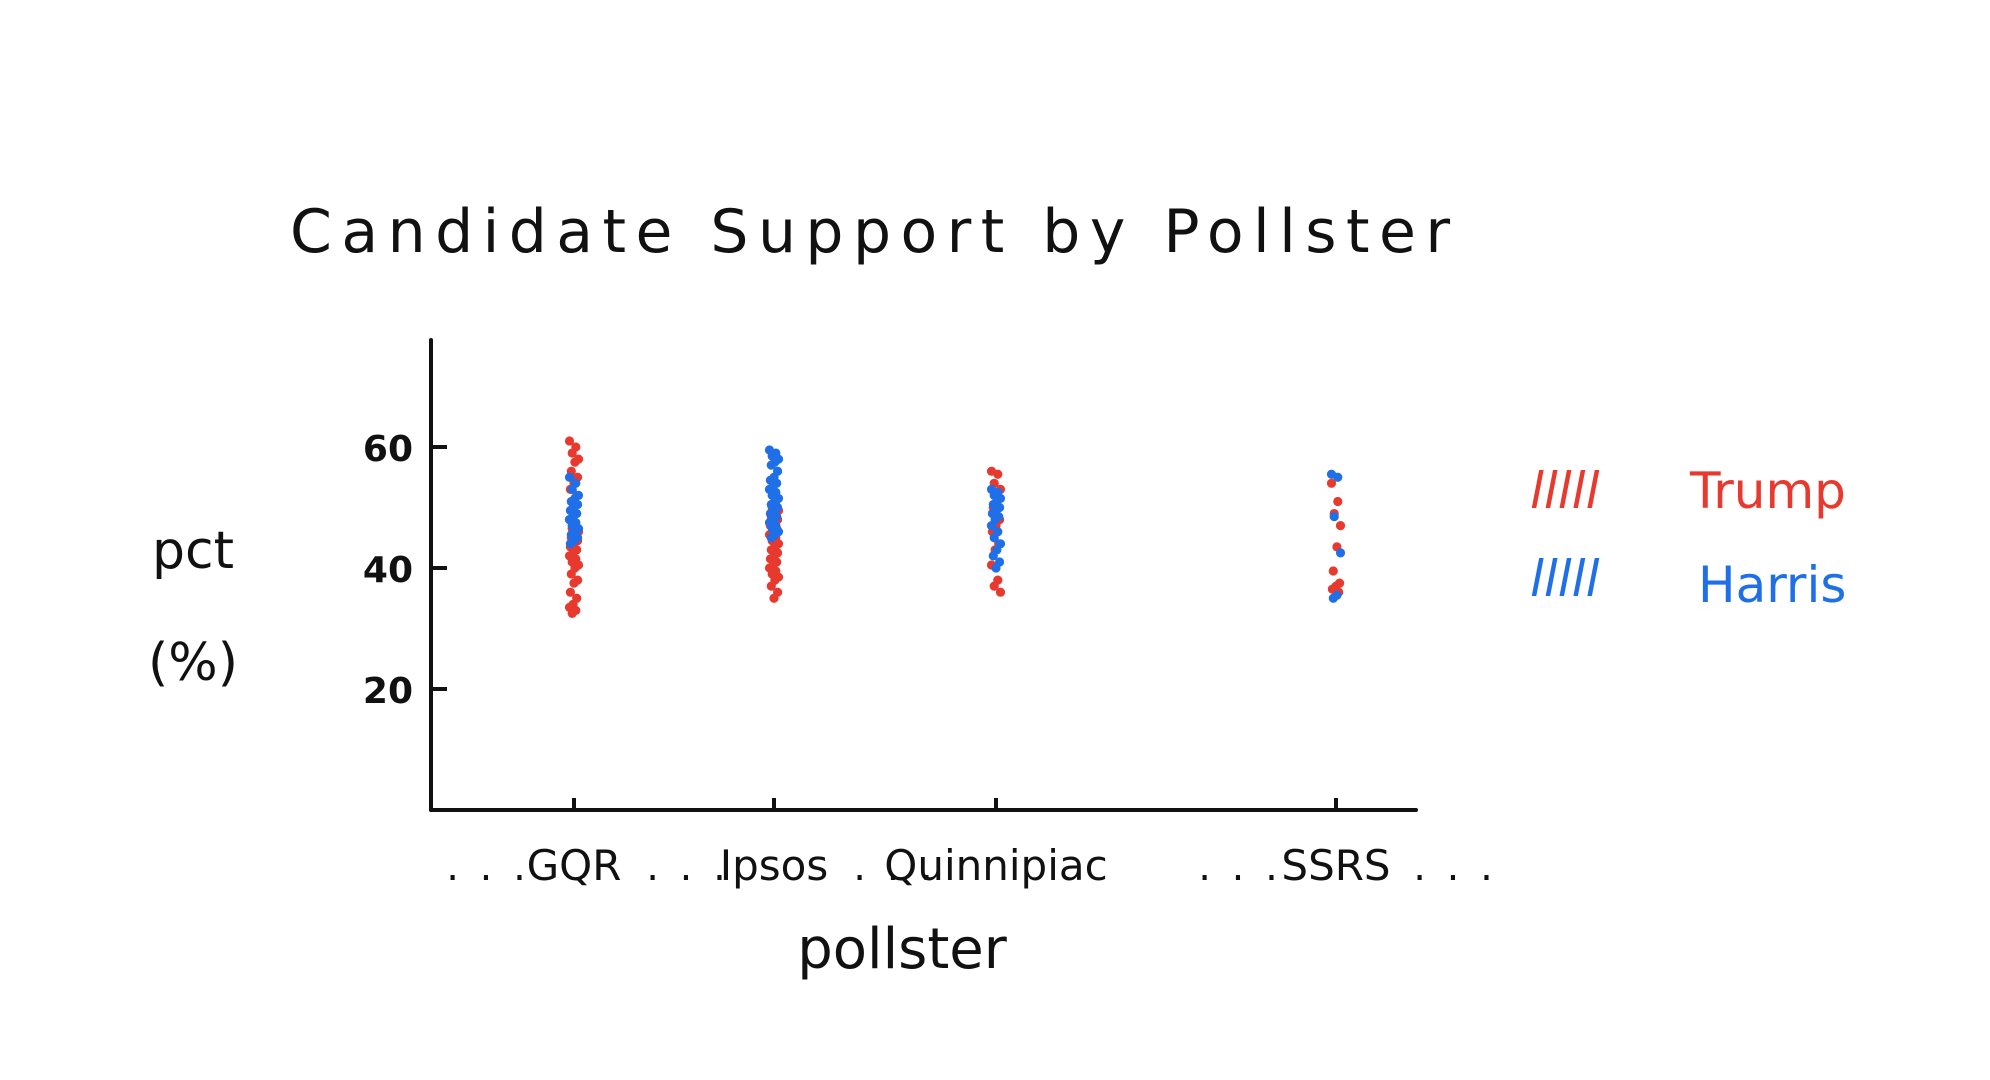 This screenshot has height=1080, width=1990. Describe the element at coordinates (193, 663) in the screenshot. I see `y-axis-label-line2: (%)` at that location.